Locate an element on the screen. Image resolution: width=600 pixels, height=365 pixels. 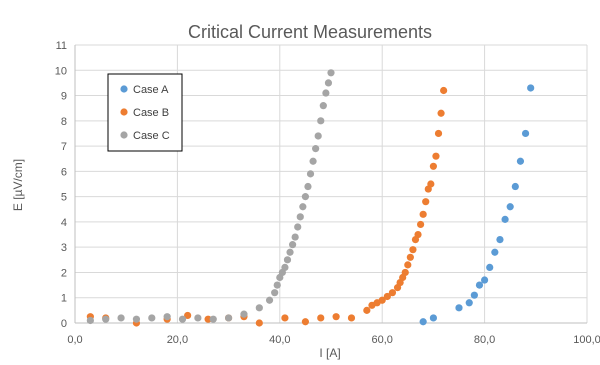
y-tick-label: 1 is located at coordinates (64, 299).